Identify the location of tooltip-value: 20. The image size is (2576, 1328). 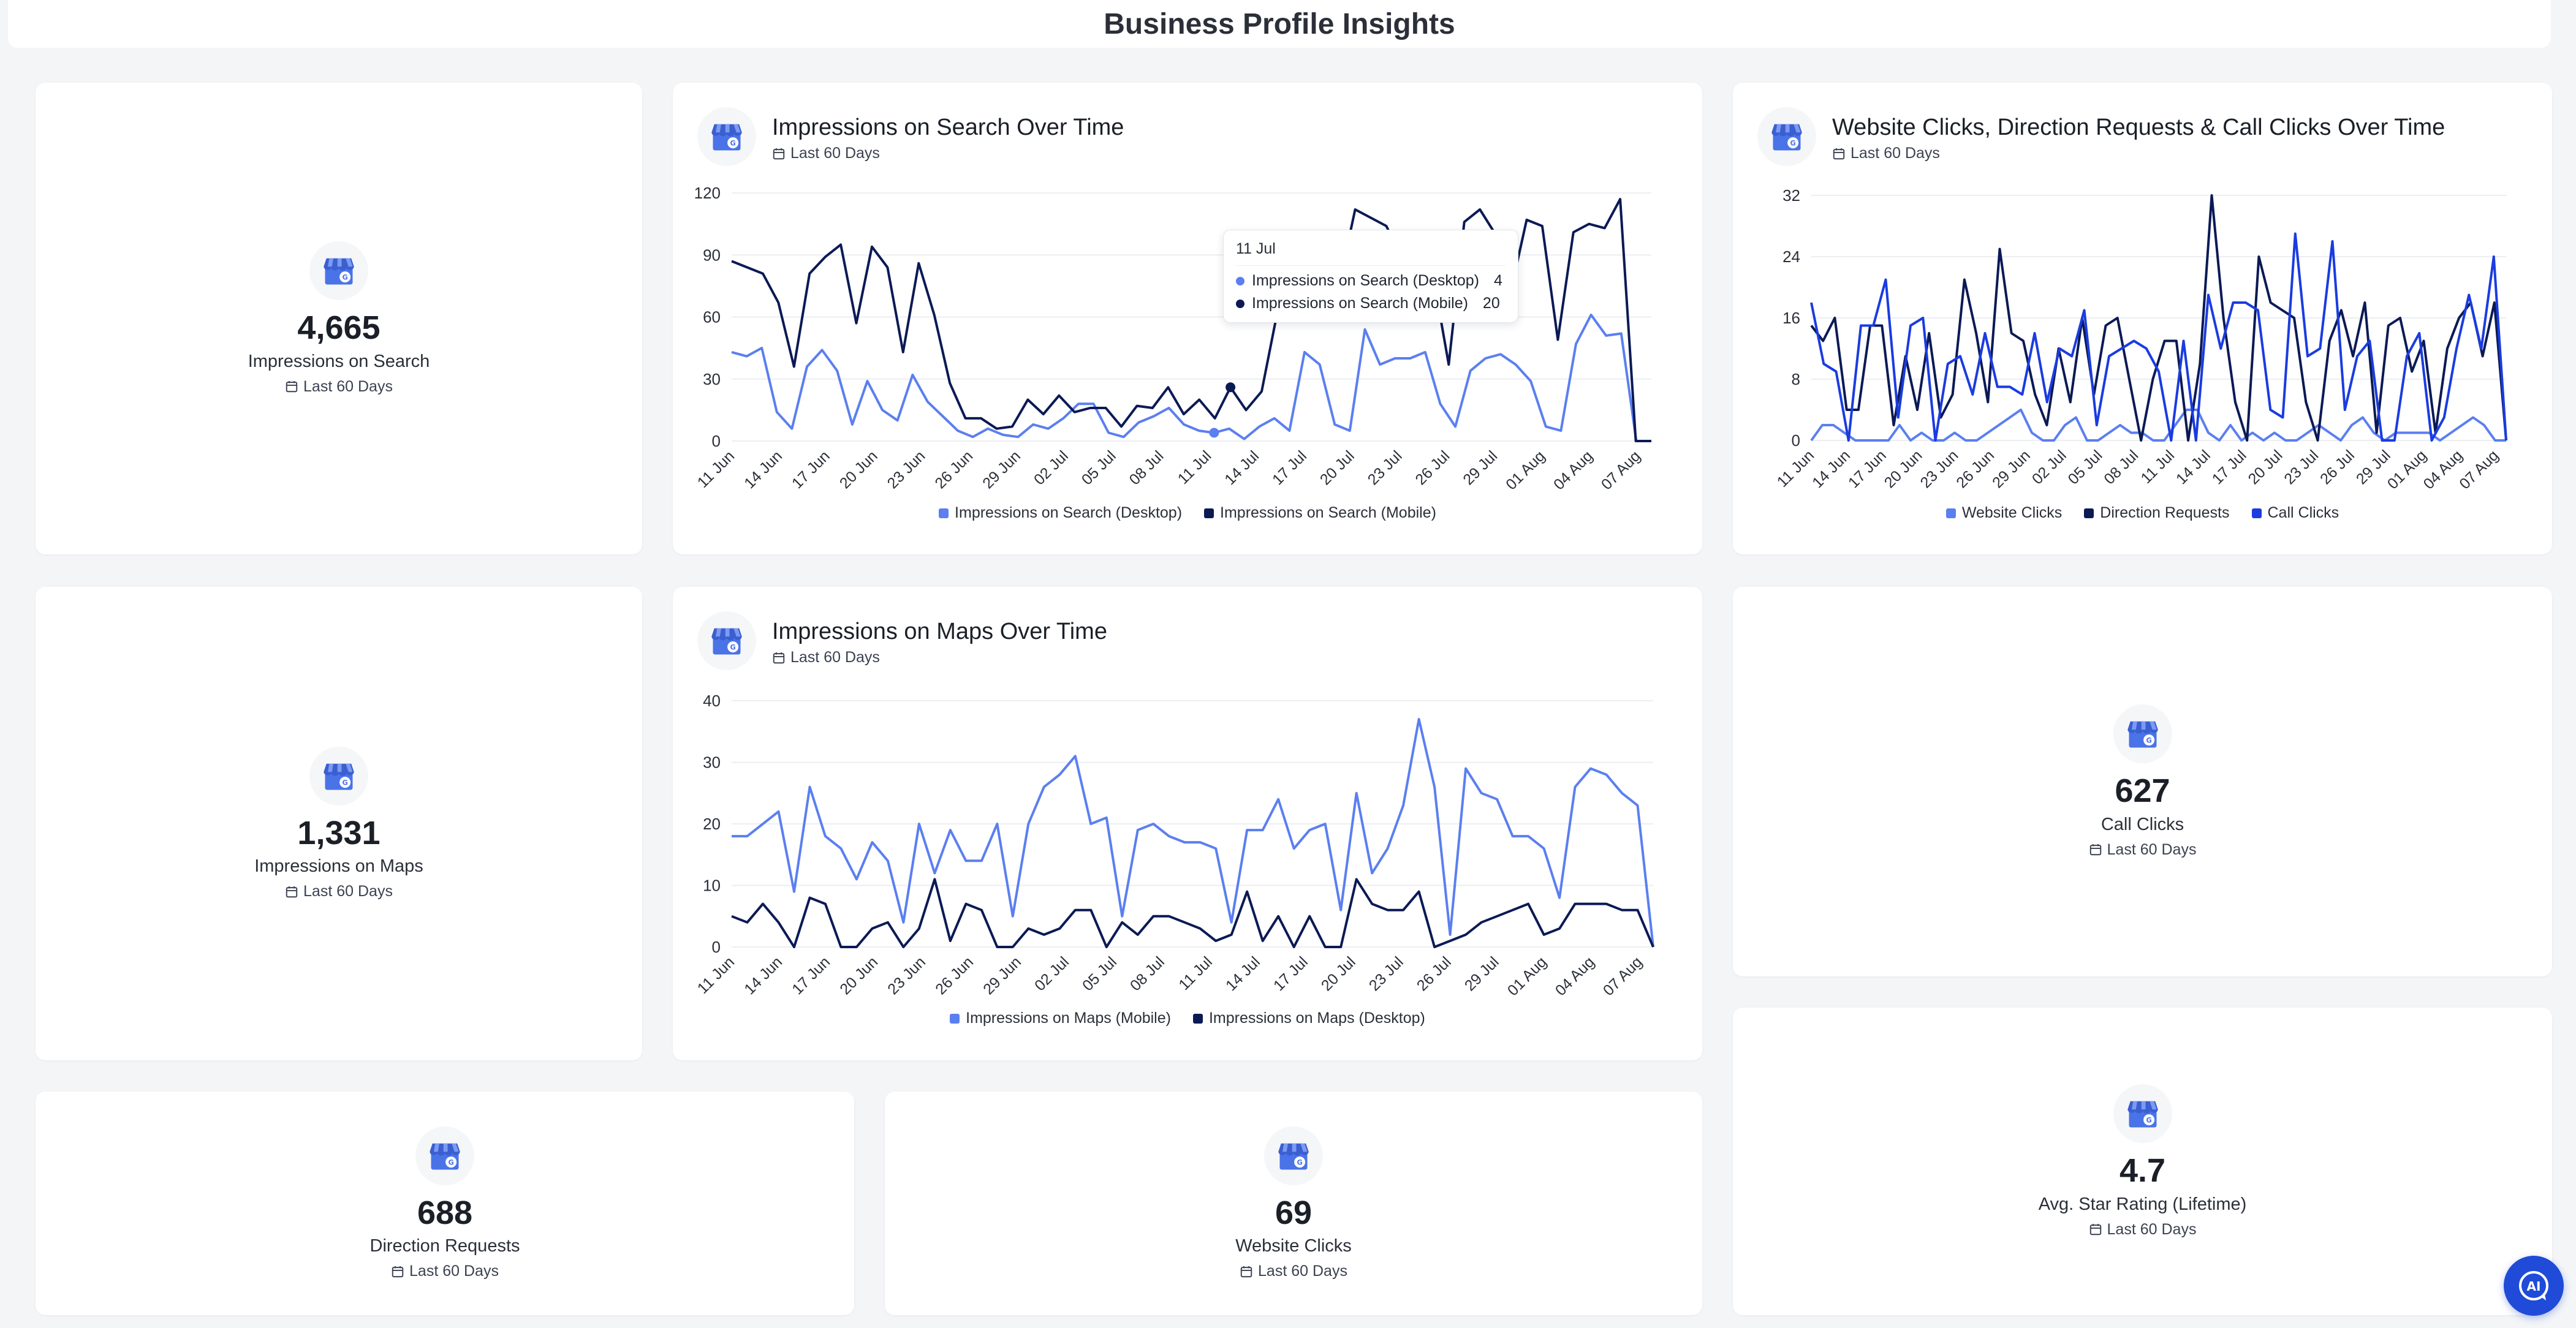
(1491, 304).